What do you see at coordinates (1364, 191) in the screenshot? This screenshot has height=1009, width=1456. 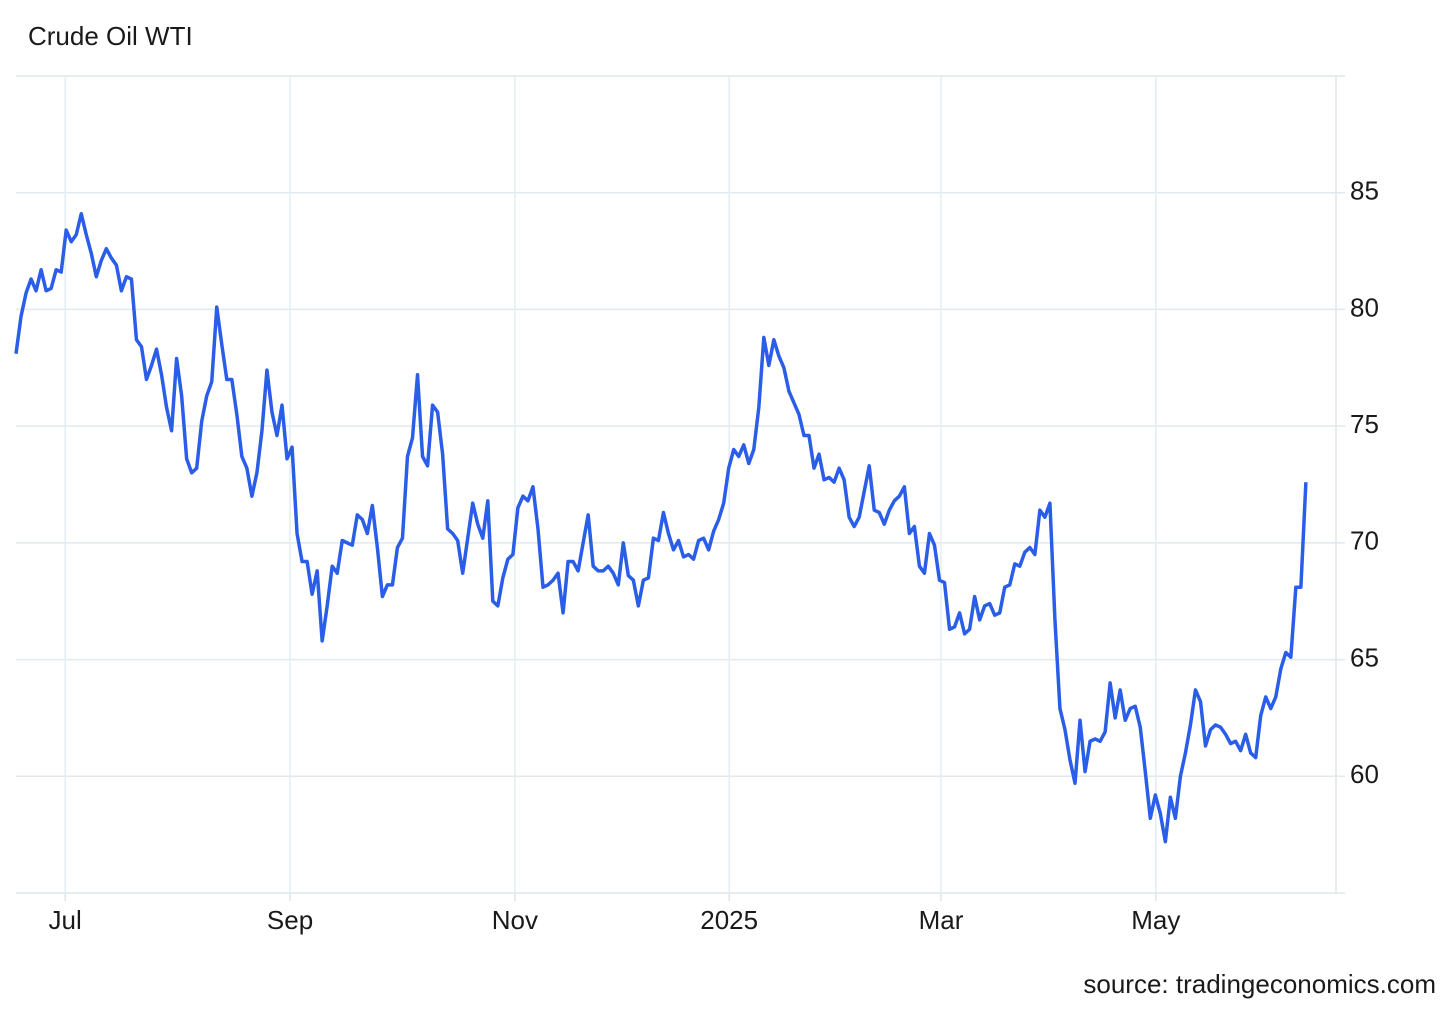 I see `y-tick-label: 85` at bounding box center [1364, 191].